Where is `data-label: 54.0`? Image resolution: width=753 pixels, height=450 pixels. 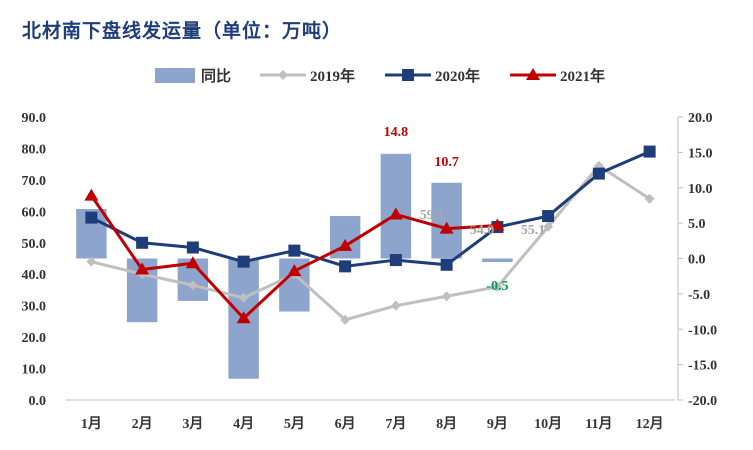 data-label: 54.0 is located at coordinates (482, 230).